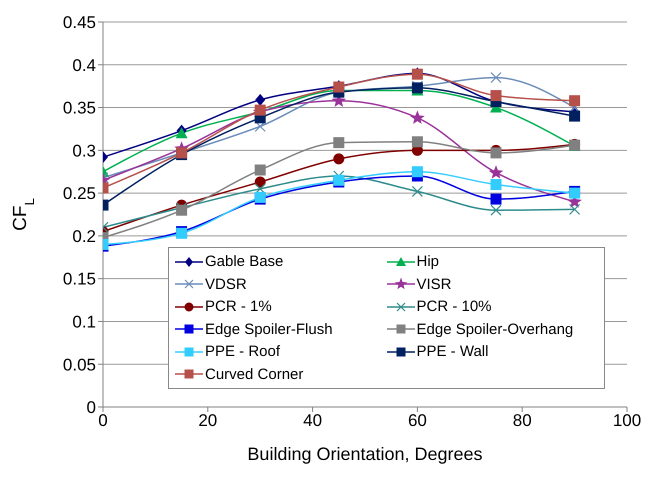 The image size is (653, 480). What do you see at coordinates (79, 279) in the screenshot?
I see `y-tick-label: 0.15` at bounding box center [79, 279].